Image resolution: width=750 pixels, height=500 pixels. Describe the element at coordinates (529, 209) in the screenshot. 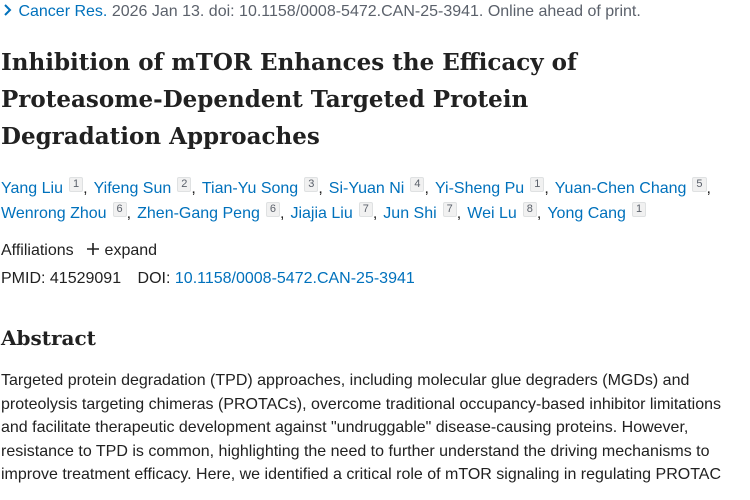

I see `affiliation-number: 8` at that location.